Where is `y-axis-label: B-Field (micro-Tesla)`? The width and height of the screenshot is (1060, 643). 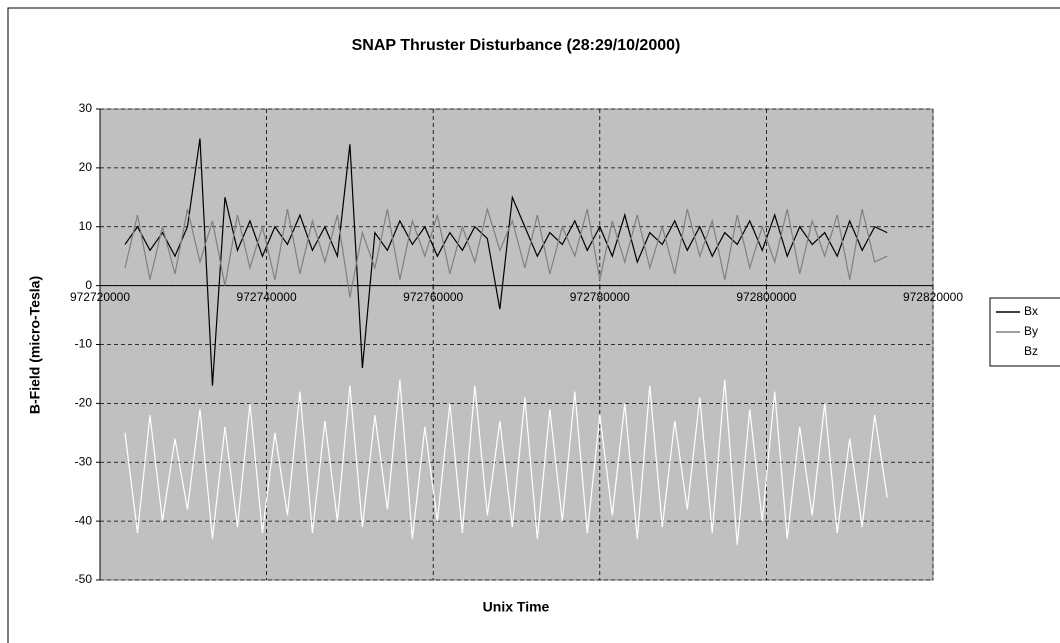 y-axis-label: B-Field (micro-Tesla) is located at coordinates (35, 345).